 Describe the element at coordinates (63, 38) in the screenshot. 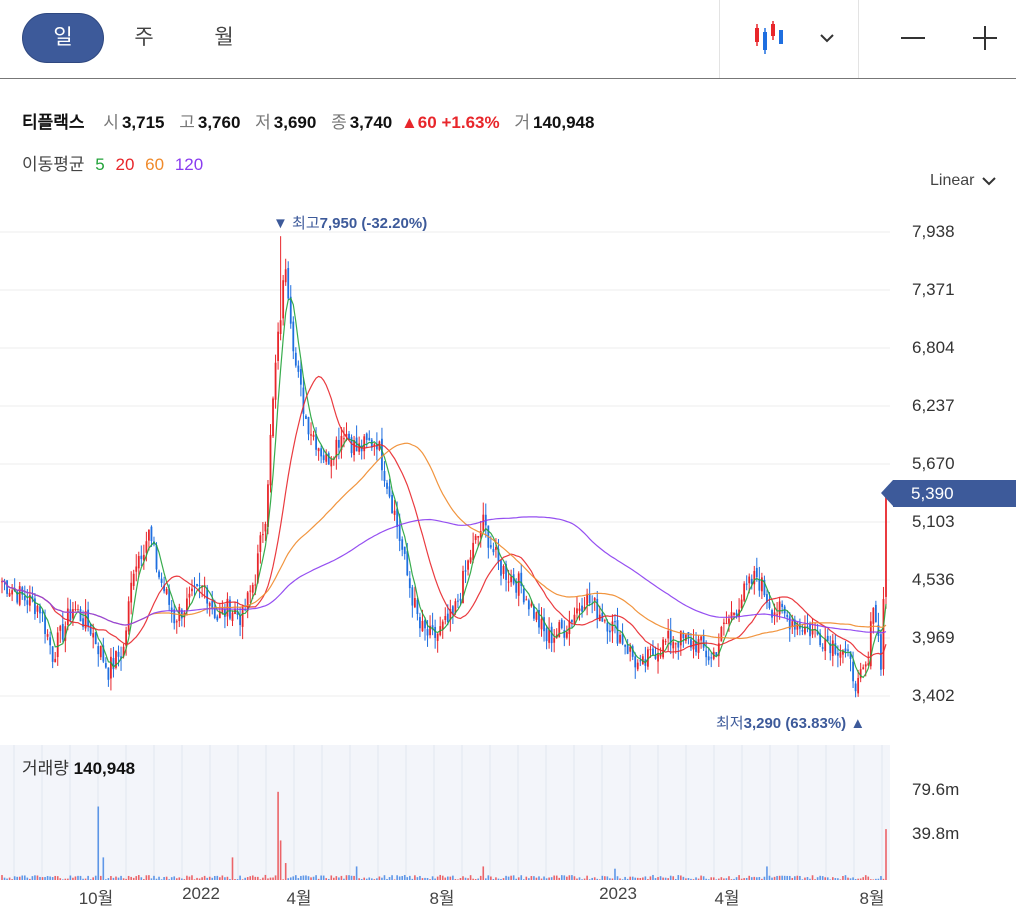

I see `period-day-tab: 일` at that location.